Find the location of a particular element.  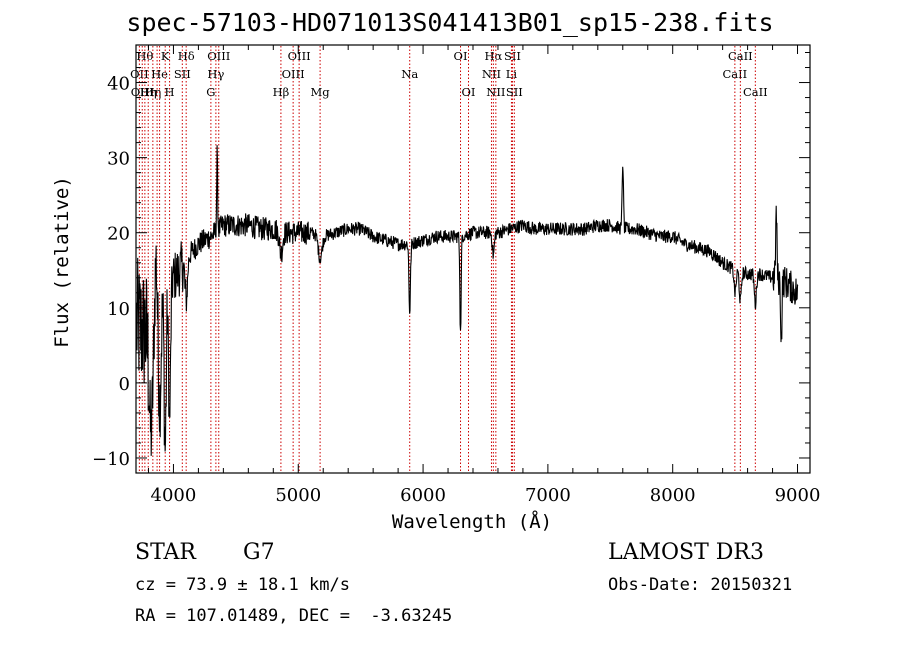

coordinates: RA = 107.01489, DEC = -3.63245 is located at coordinates (294, 616).